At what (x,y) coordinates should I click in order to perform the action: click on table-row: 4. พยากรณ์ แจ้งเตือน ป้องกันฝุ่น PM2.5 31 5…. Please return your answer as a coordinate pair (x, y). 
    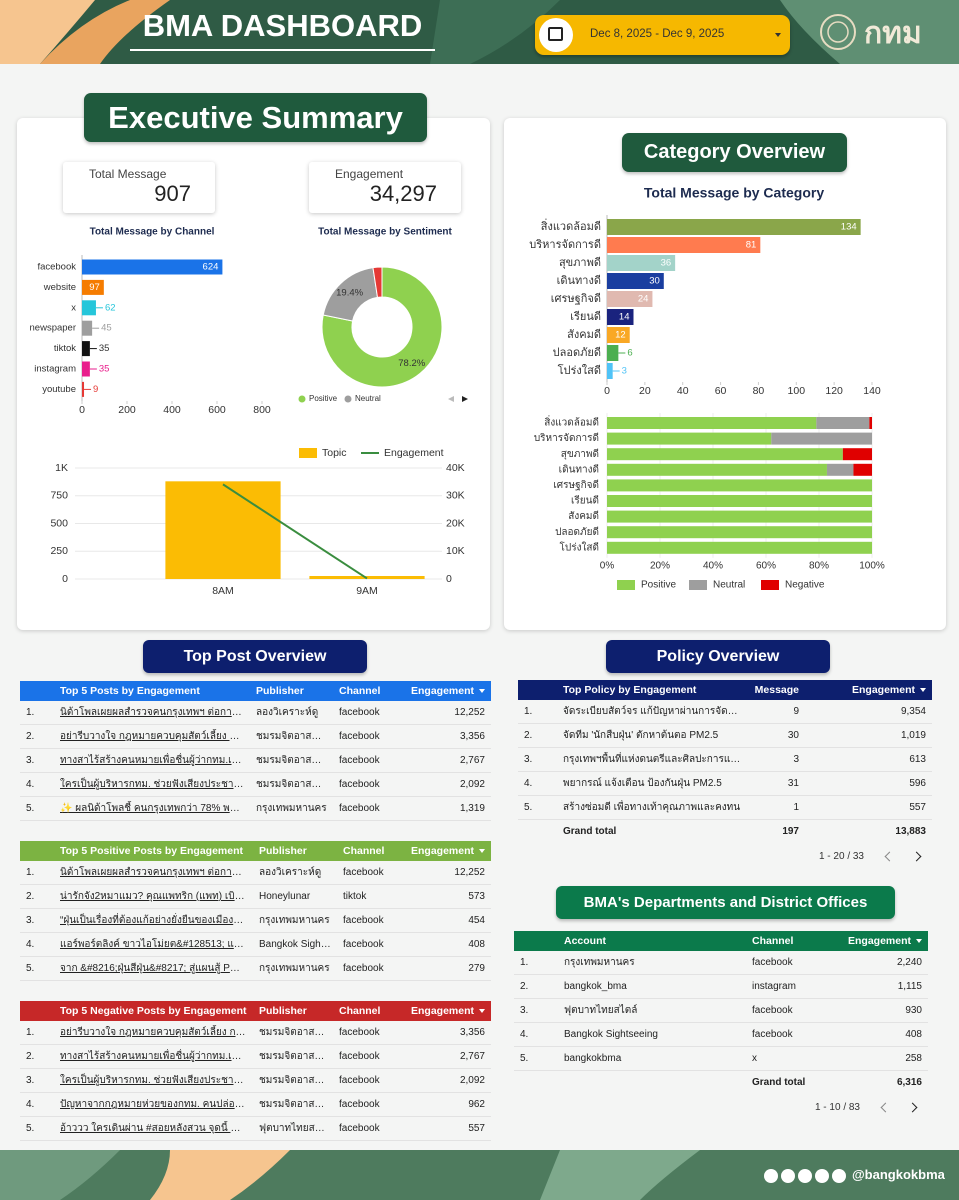
    Looking at the image, I should click on (725, 784).